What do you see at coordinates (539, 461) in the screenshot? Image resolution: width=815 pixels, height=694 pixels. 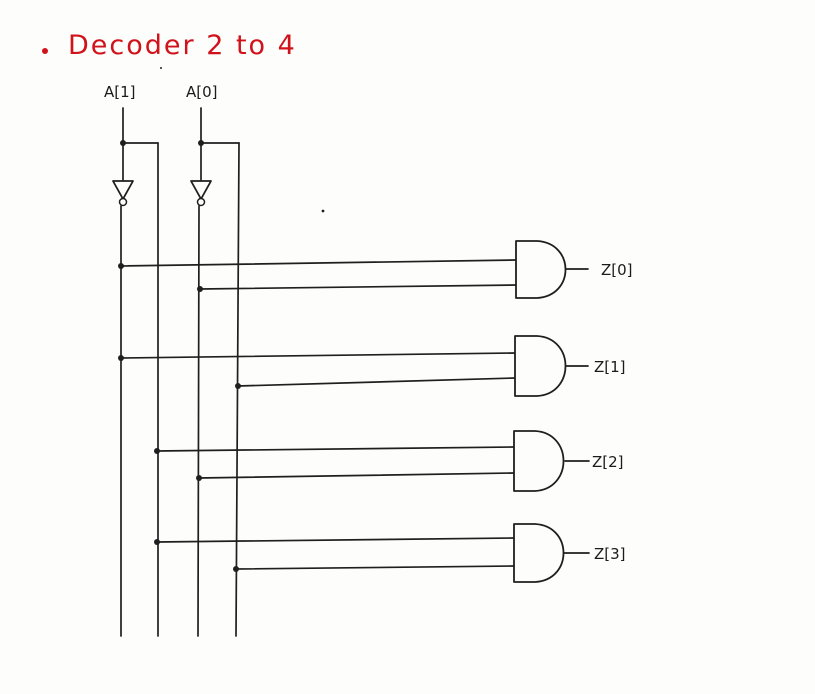 I see `and-gate-z2` at bounding box center [539, 461].